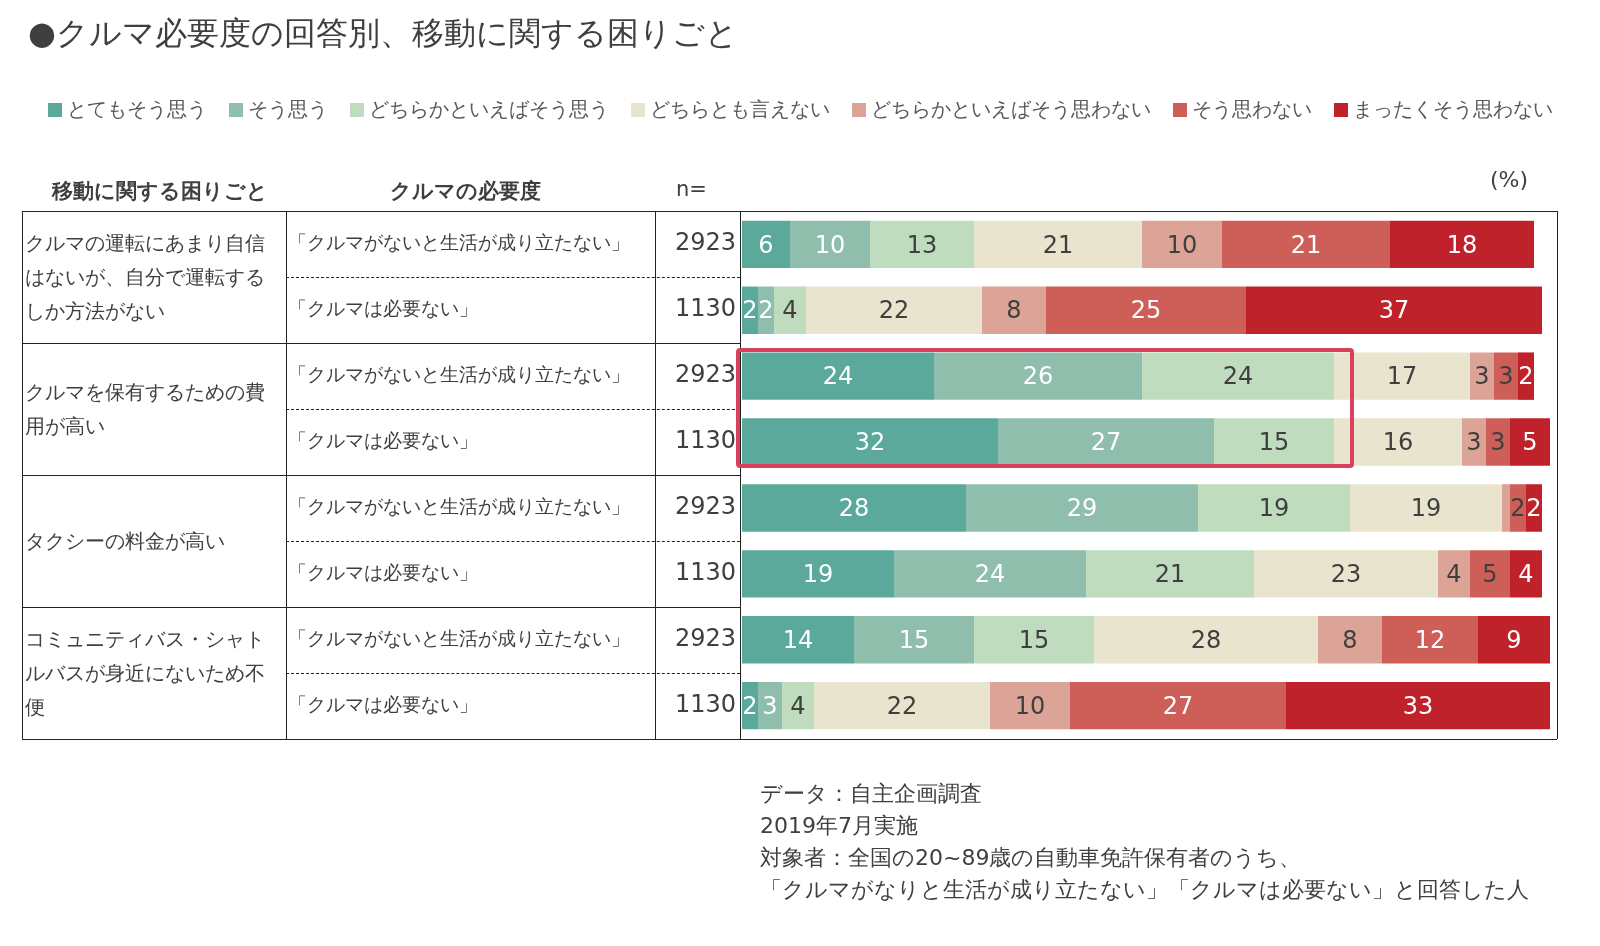 This screenshot has height=946, width=1600. I want to click on text: コミュニティバス・シャトルバスが身近にないため不便, so click(145, 673).